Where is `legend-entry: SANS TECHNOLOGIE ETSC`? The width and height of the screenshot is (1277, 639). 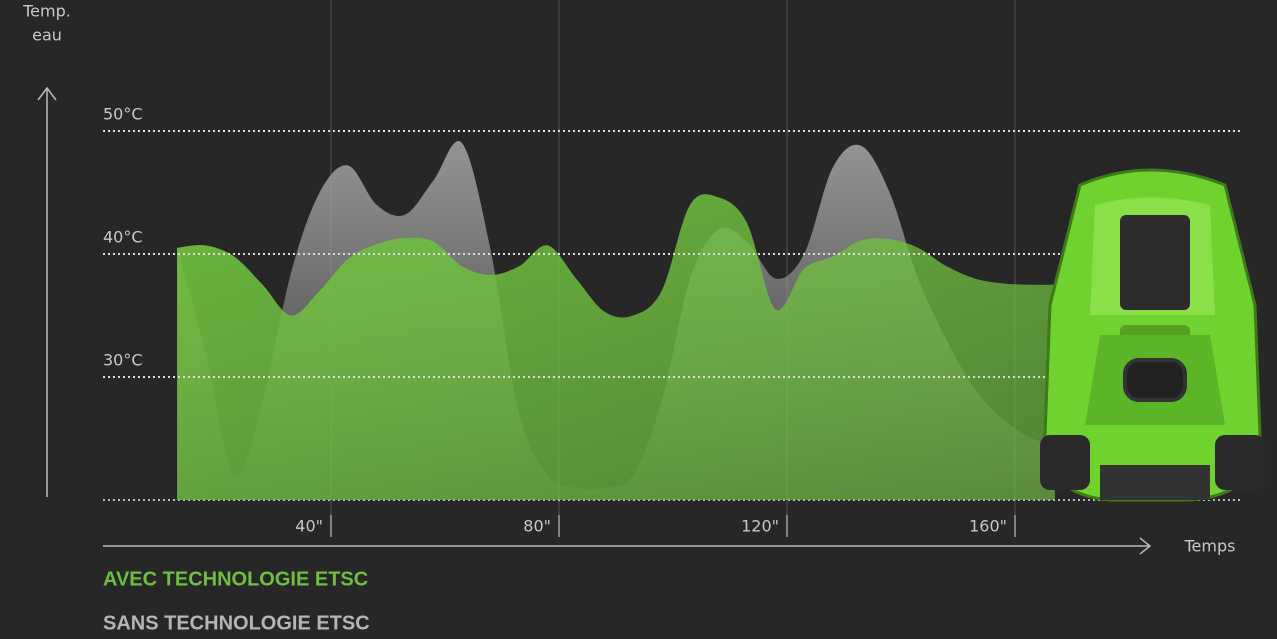 legend-entry: SANS TECHNOLOGIE ETSC is located at coordinates (236, 623).